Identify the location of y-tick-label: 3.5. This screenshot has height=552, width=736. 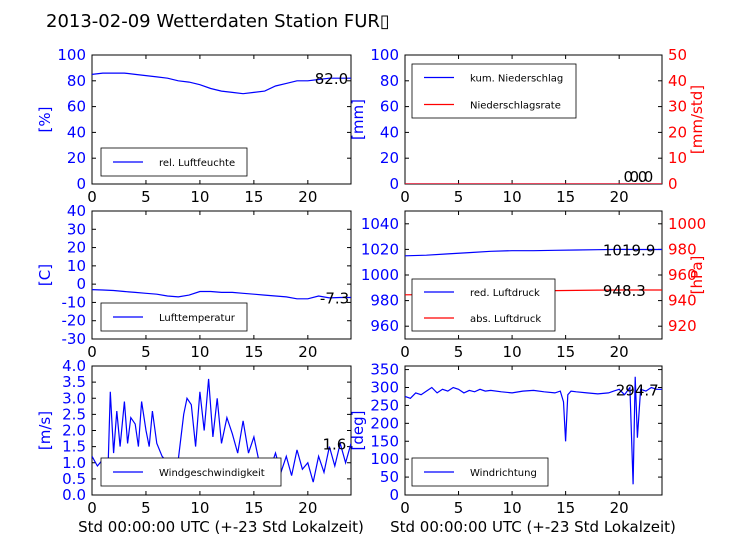
(74, 382).